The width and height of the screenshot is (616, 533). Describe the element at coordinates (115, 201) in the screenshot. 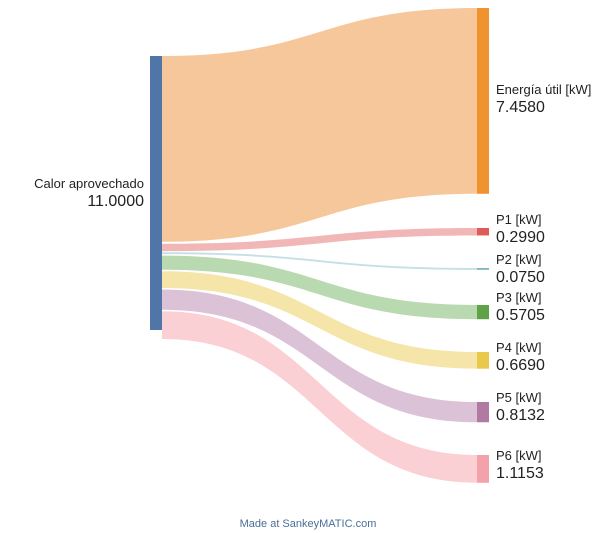

I see `source-node-value: 11.0000` at that location.